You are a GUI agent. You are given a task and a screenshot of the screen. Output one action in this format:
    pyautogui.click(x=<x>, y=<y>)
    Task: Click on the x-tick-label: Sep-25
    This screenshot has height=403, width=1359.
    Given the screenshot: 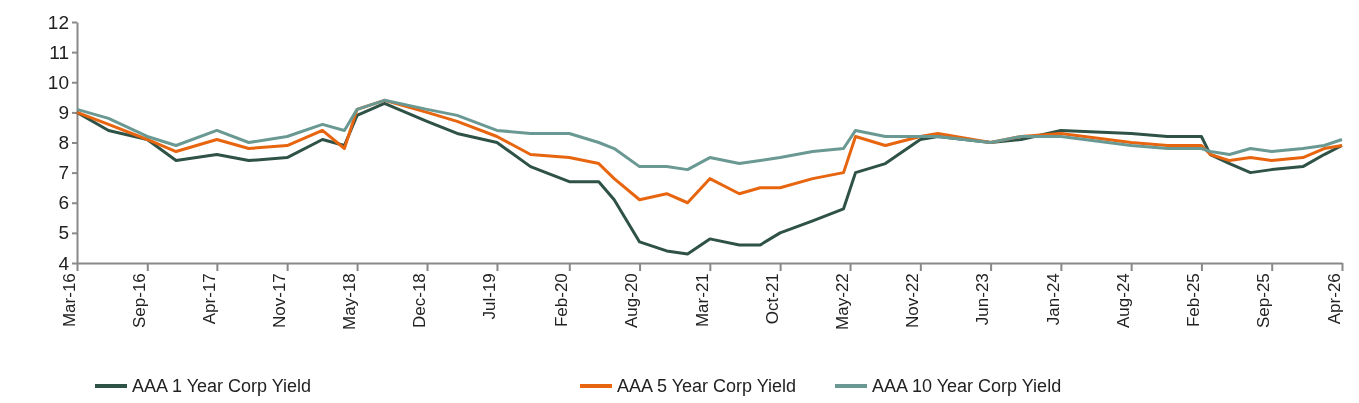 What is the action you would take?
    pyautogui.click(x=1264, y=301)
    